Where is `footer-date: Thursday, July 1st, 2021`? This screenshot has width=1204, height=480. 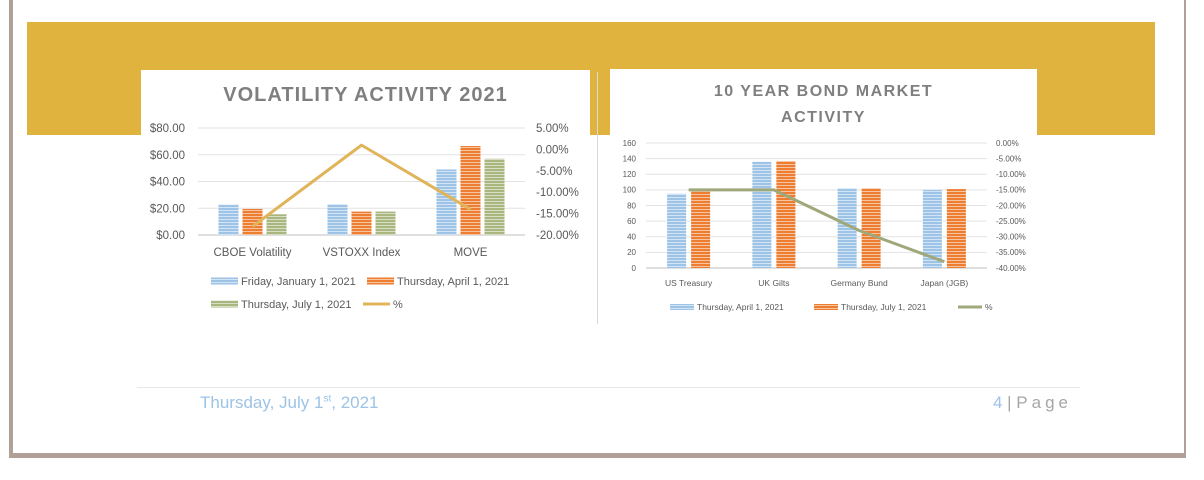 footer-date: Thursday, July 1st, 2021 is located at coordinates (289, 403).